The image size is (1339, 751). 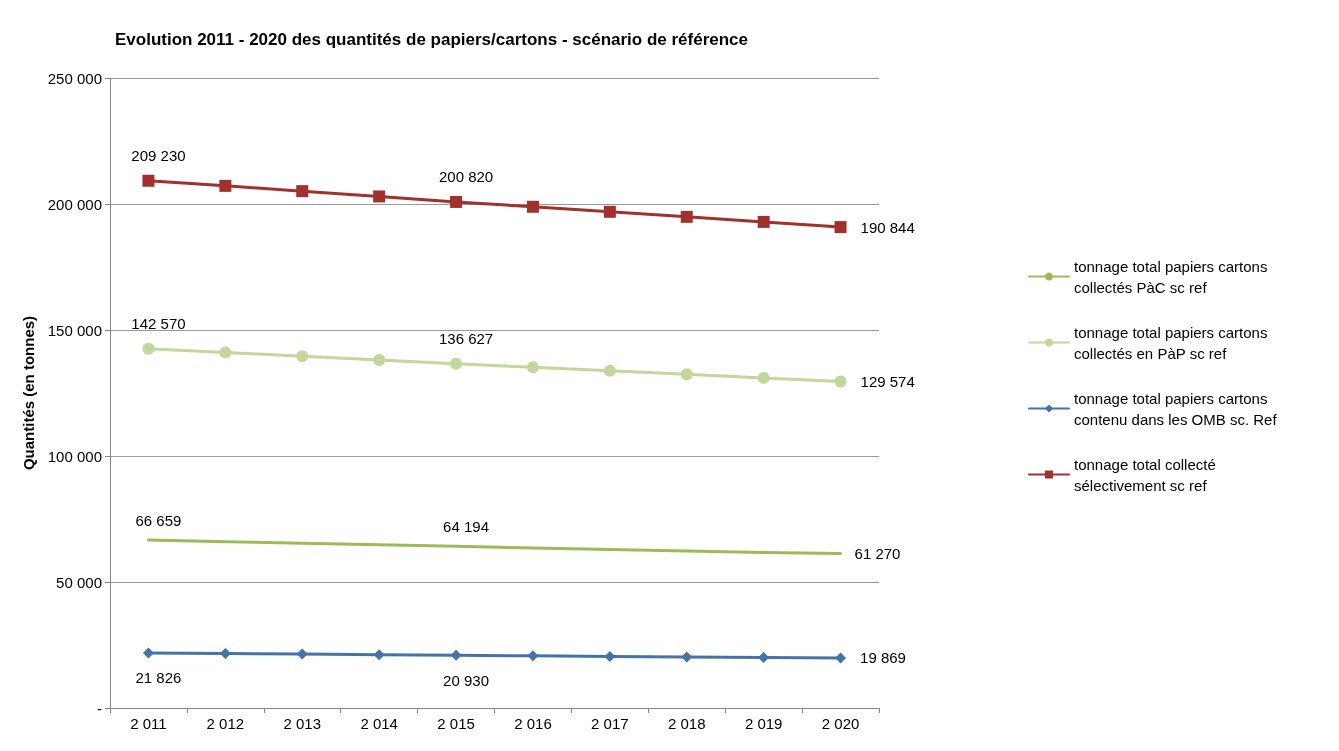 I want to click on data-label: 20 930, so click(x=466, y=680).